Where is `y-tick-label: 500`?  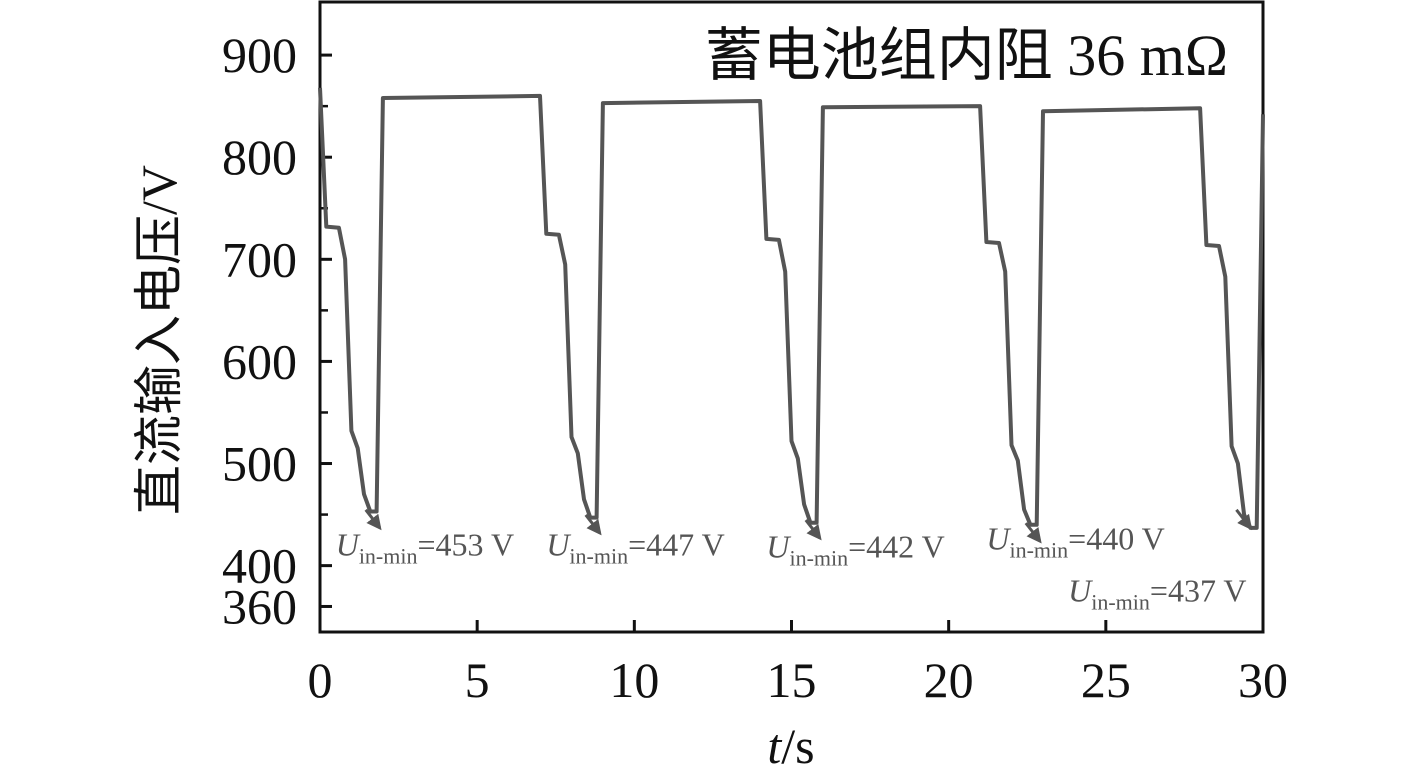 y-tick-label: 500 is located at coordinates (259, 464).